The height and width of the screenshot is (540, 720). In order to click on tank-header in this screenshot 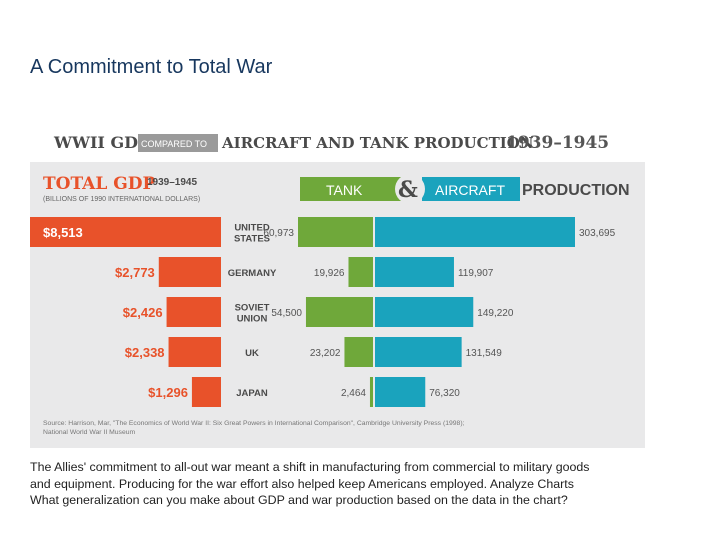, I will do `click(355, 189)`.